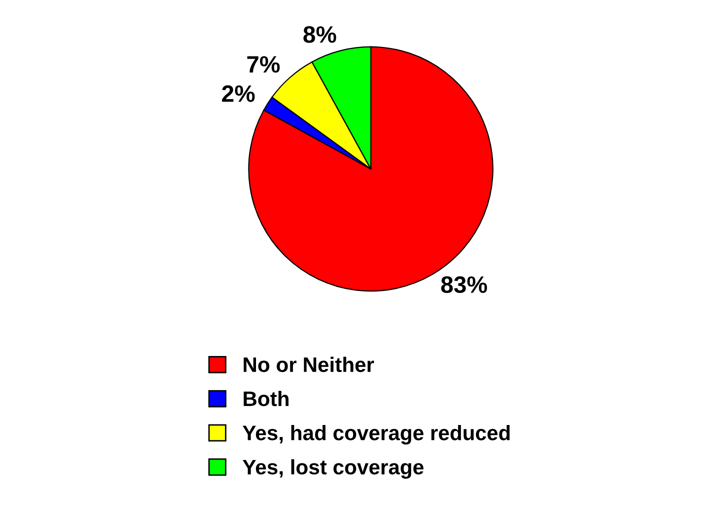 The height and width of the screenshot is (512, 720). I want to click on data-label: 8%, so click(319, 34).